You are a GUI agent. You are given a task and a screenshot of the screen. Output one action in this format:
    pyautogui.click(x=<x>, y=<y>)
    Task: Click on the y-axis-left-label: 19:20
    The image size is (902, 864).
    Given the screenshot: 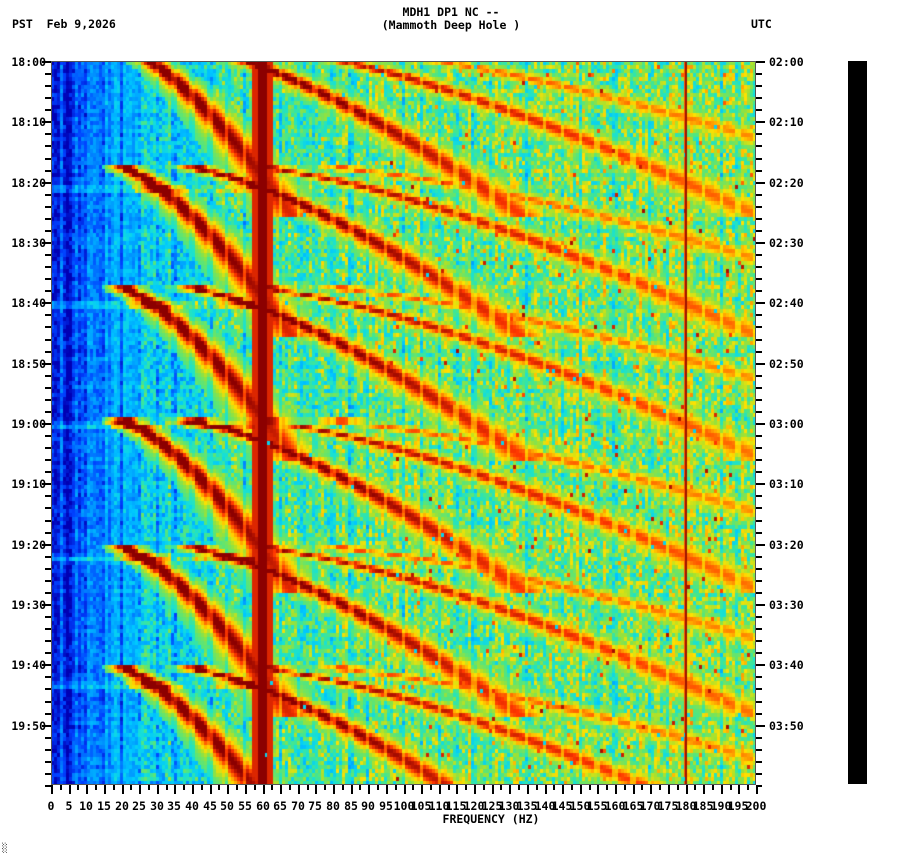 What is the action you would take?
    pyautogui.click(x=28, y=545)
    